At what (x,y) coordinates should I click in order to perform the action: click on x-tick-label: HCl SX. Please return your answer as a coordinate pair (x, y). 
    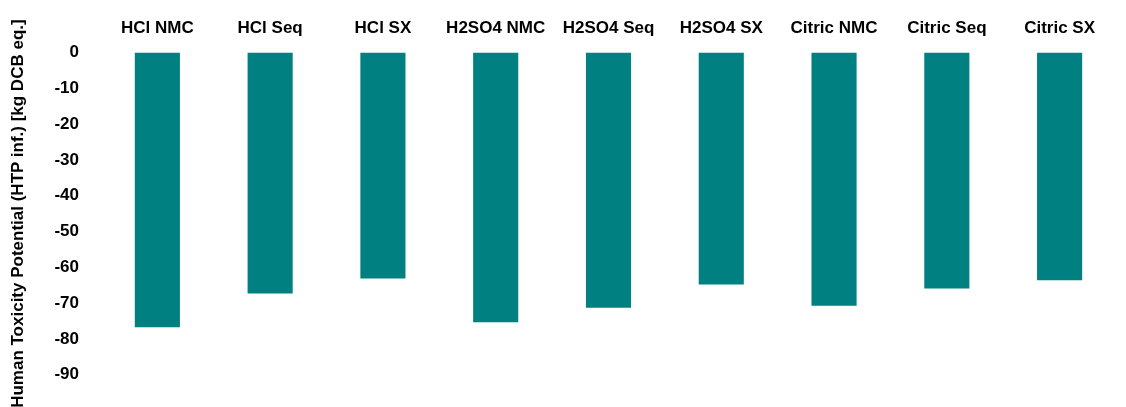
    Looking at the image, I should click on (383, 27).